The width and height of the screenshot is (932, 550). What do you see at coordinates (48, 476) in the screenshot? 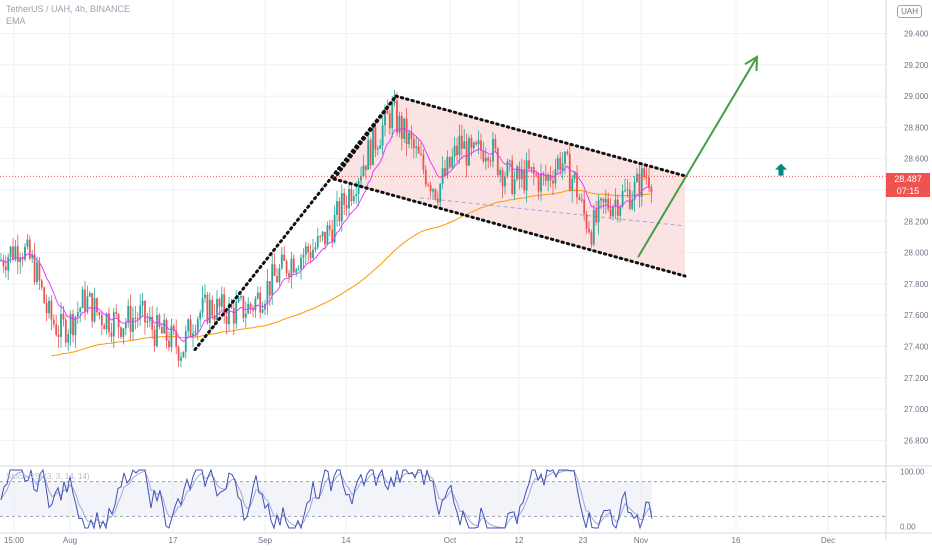
I see `oscillator-label: Stoch RSI (3, 3, 14, 14)` at bounding box center [48, 476].